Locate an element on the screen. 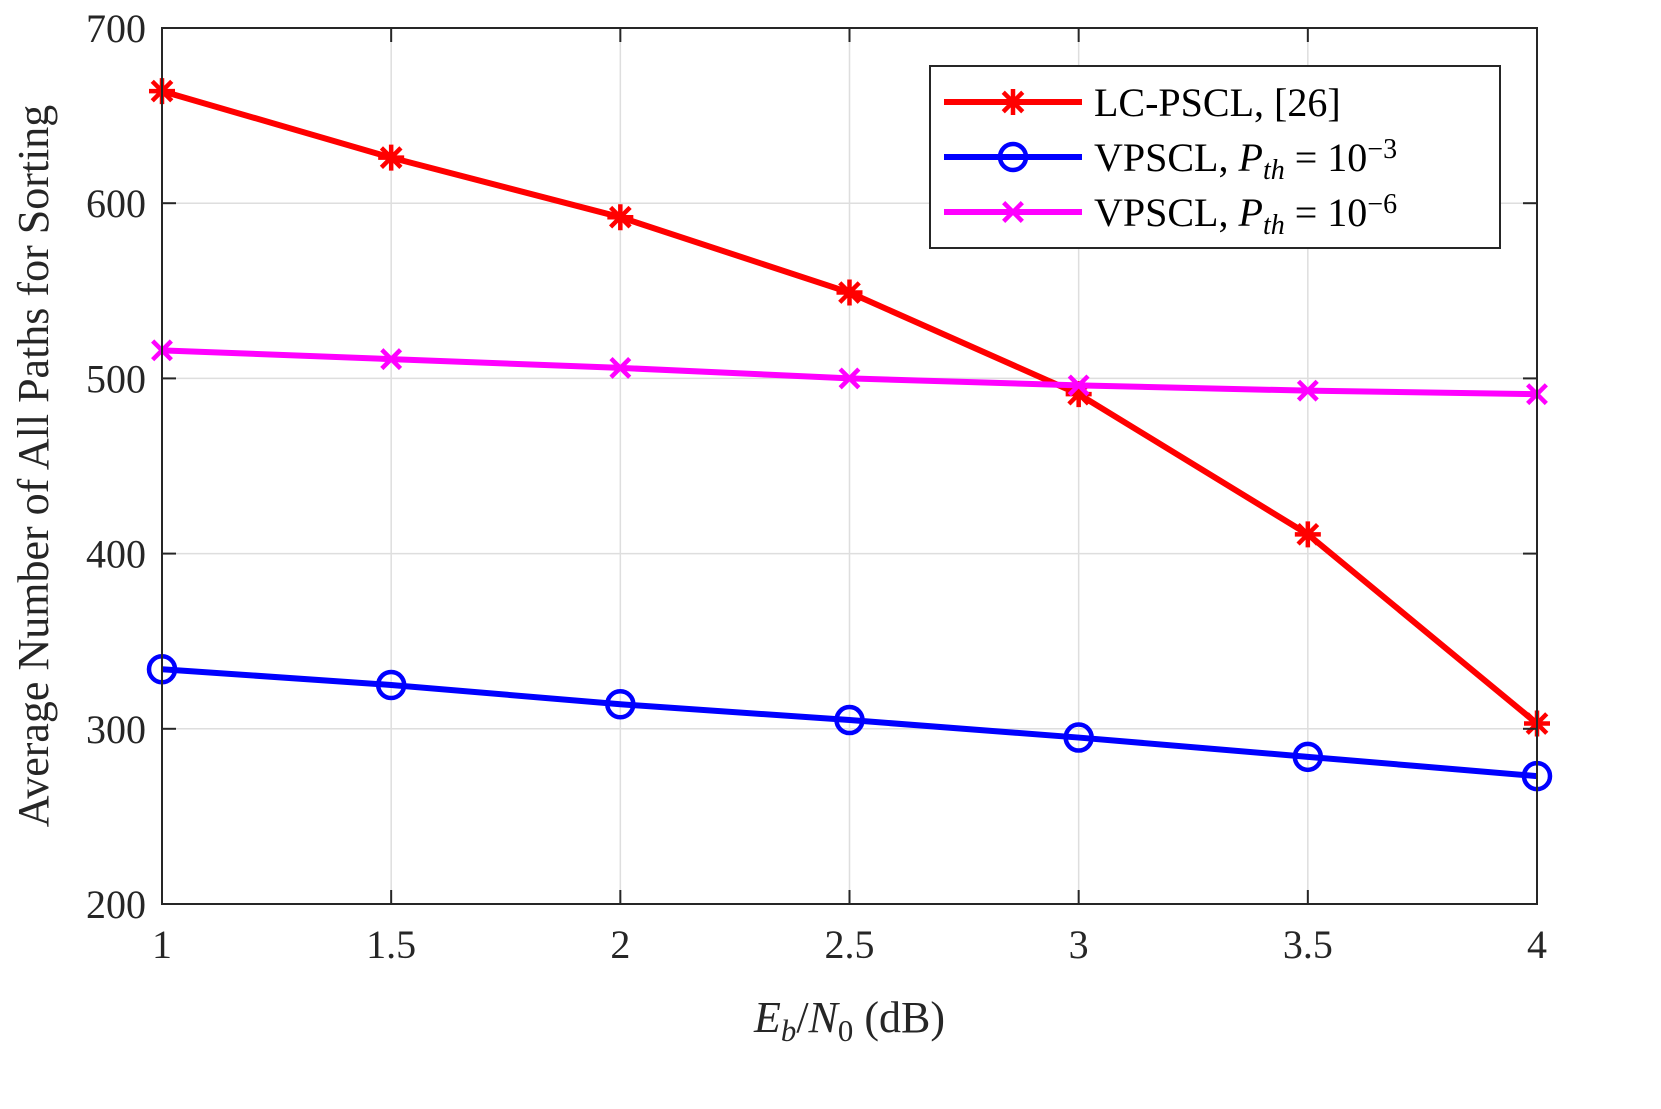  y-axis-title: Average Number of All Paths for Sorting is located at coordinates (33, 466).